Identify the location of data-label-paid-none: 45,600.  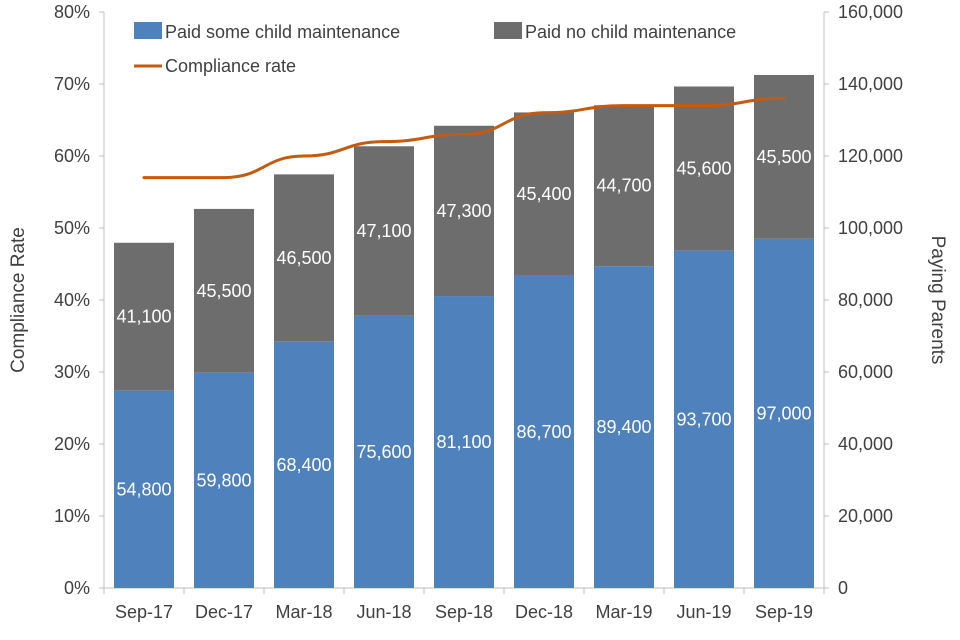
(703, 169).